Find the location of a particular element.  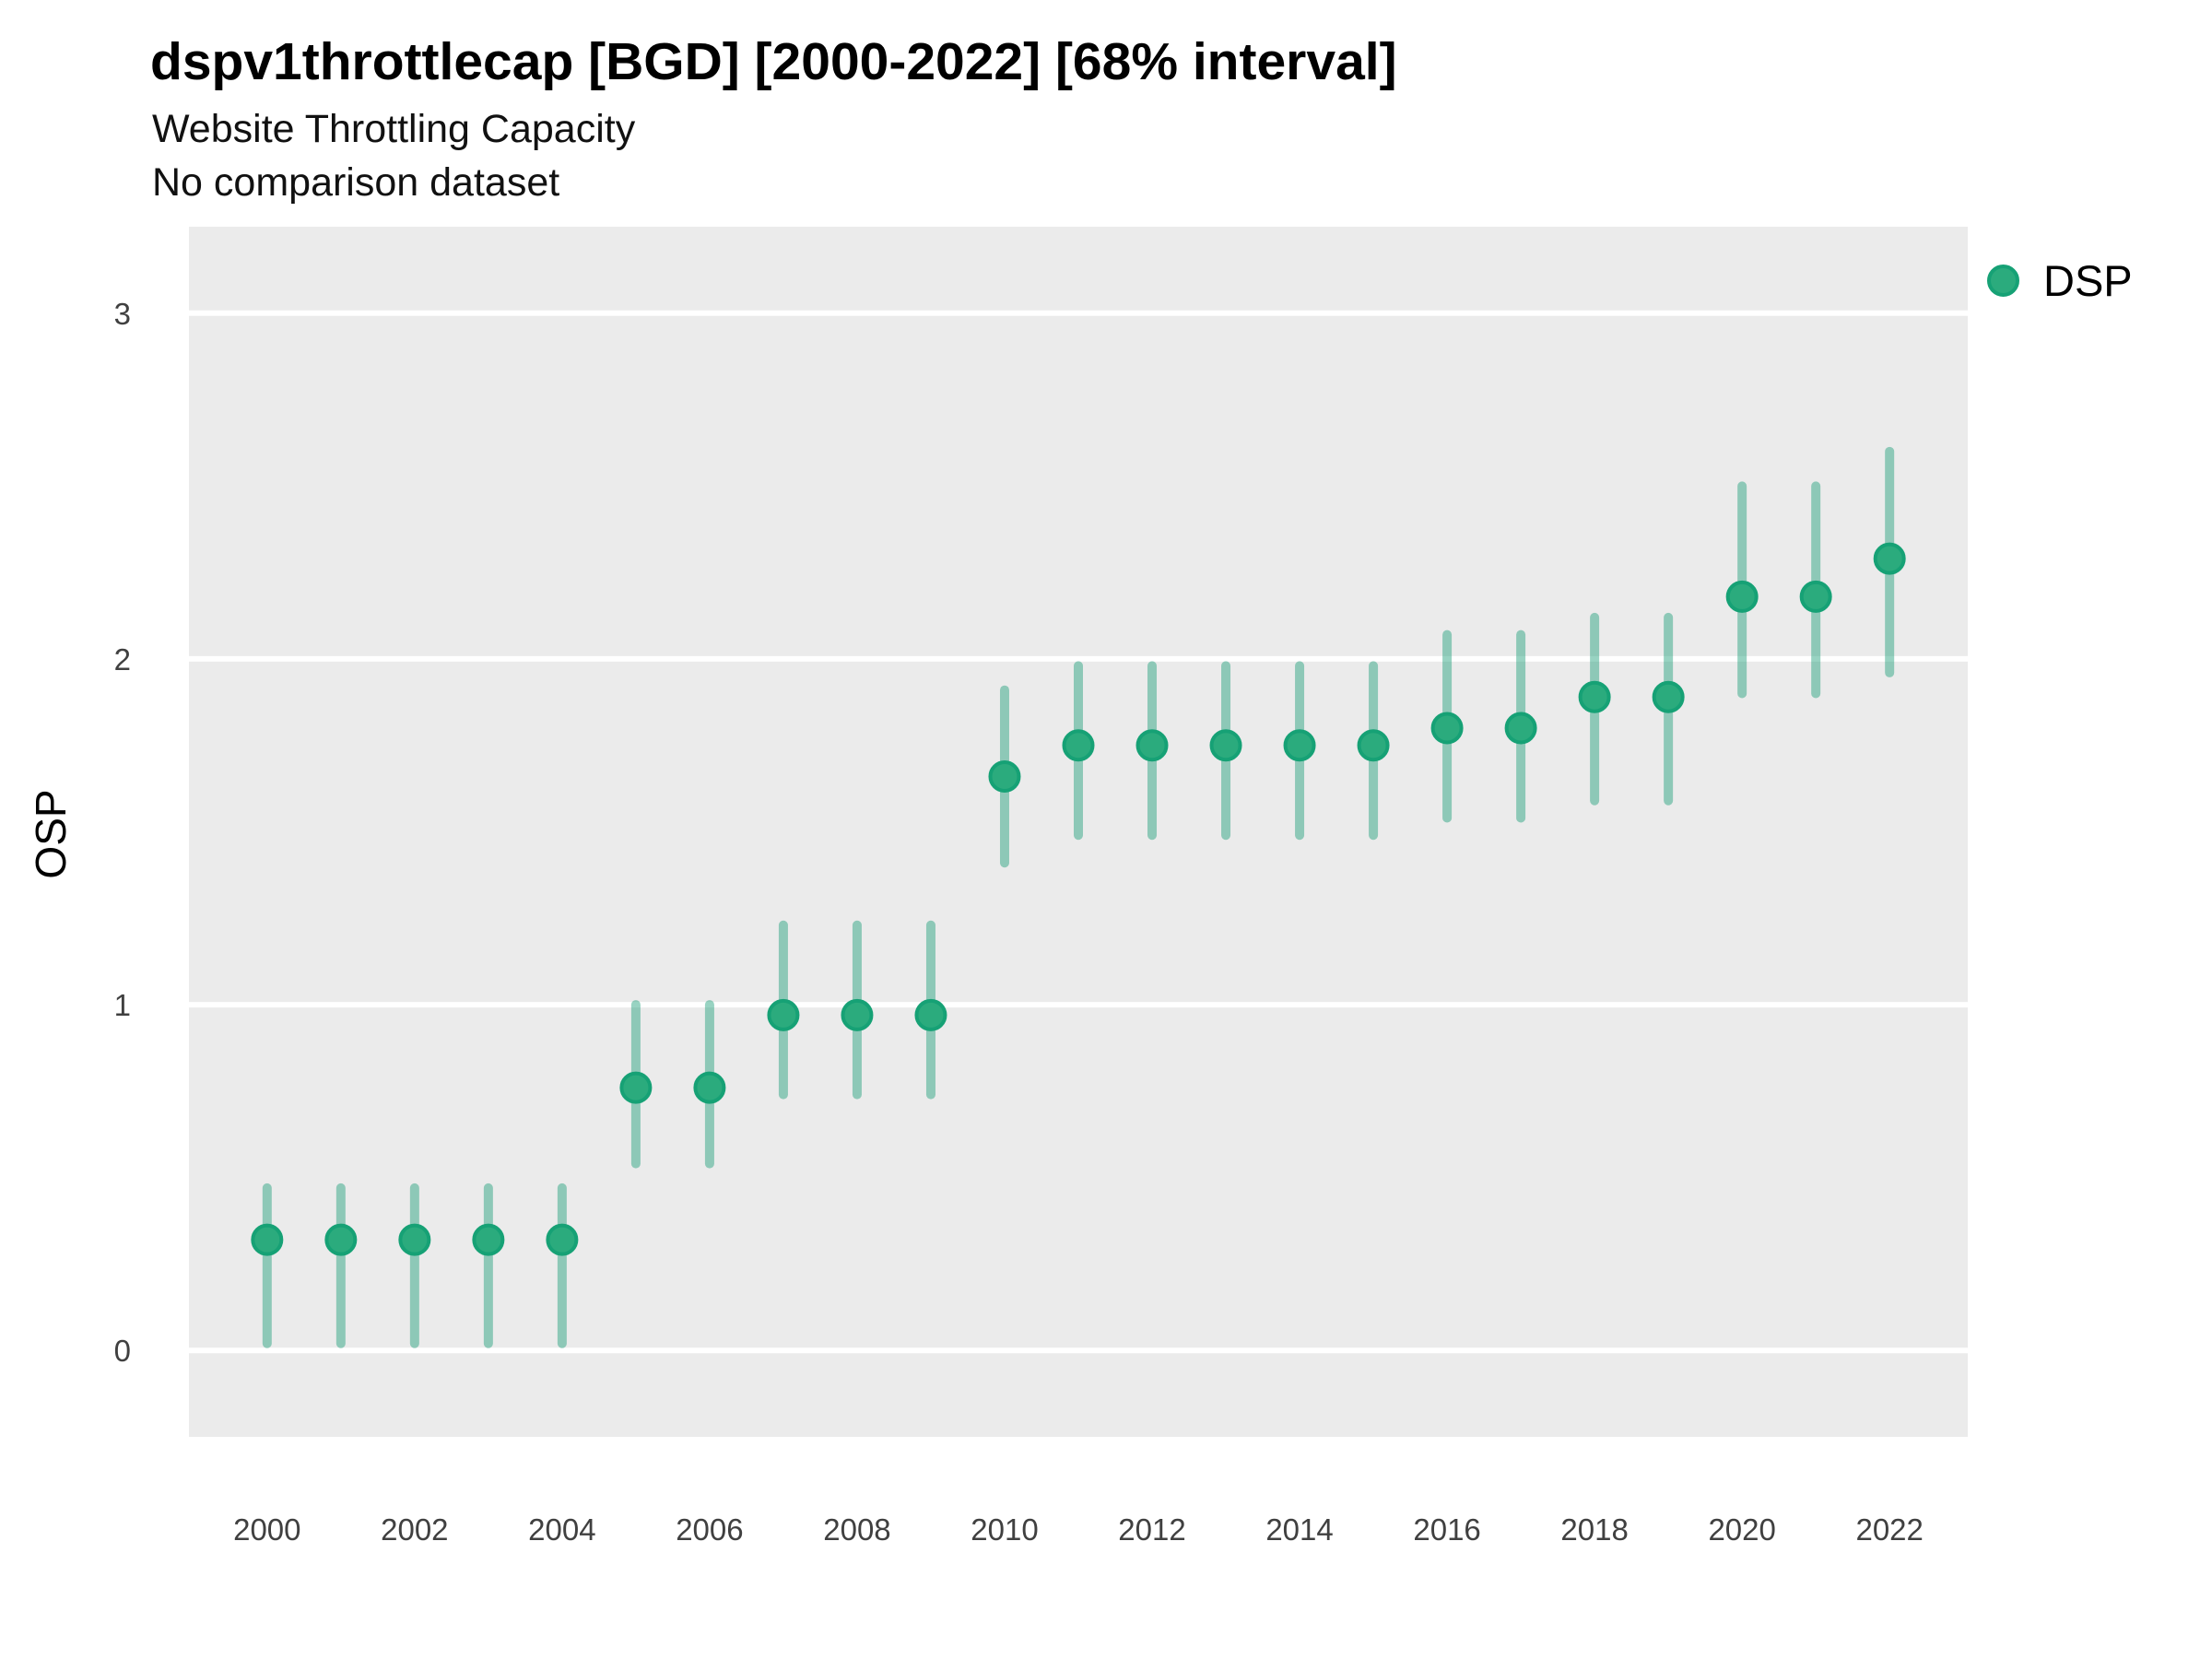

data-point-2022 is located at coordinates (1889, 558).